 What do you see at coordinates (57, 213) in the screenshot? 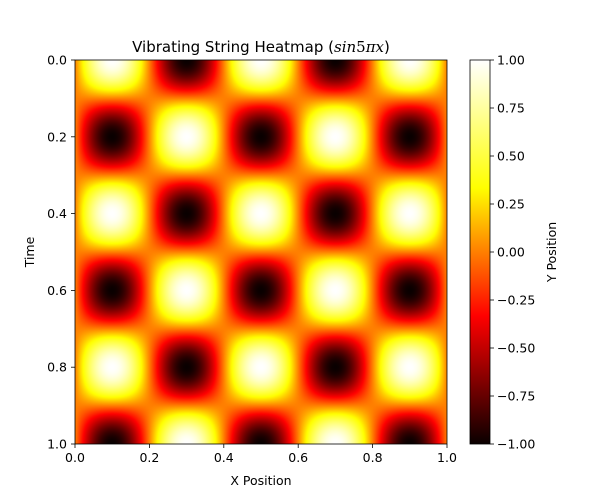
I see `y-tick-label: 0.4` at bounding box center [57, 213].